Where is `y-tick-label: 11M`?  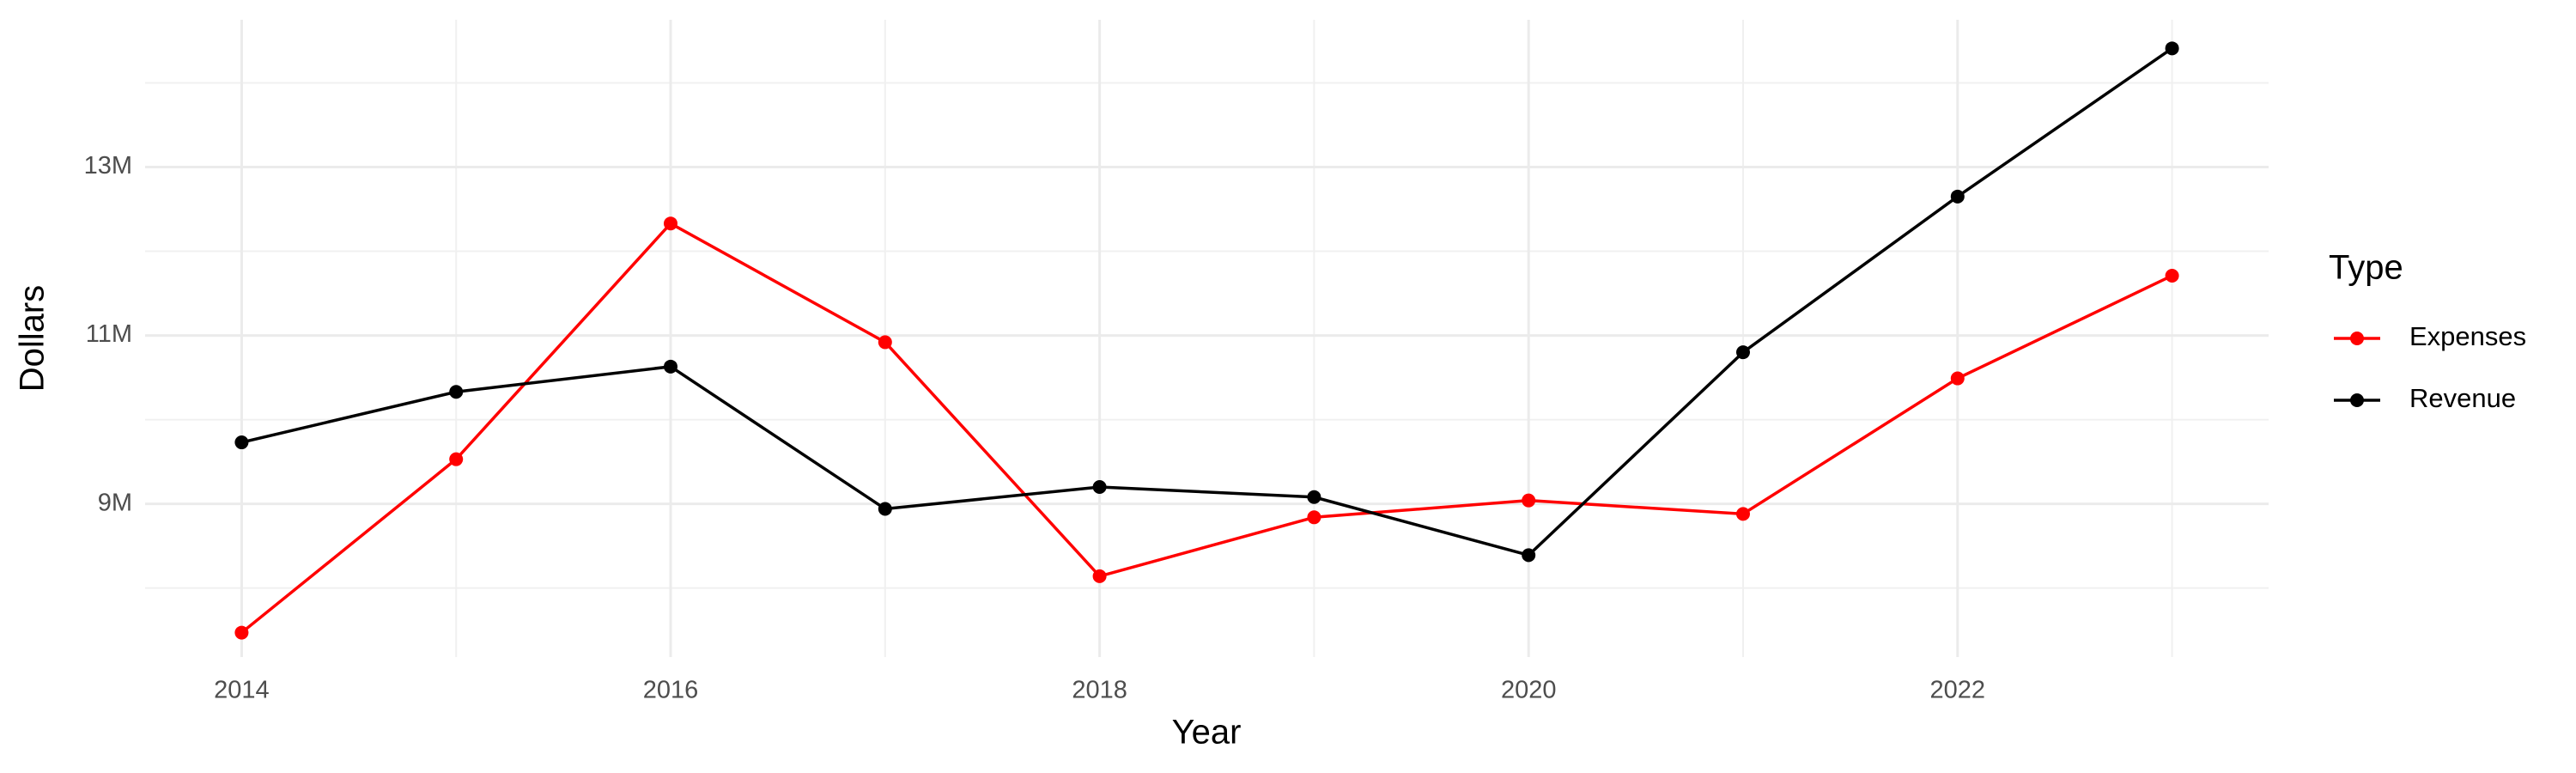 y-tick-label: 11M is located at coordinates (109, 334).